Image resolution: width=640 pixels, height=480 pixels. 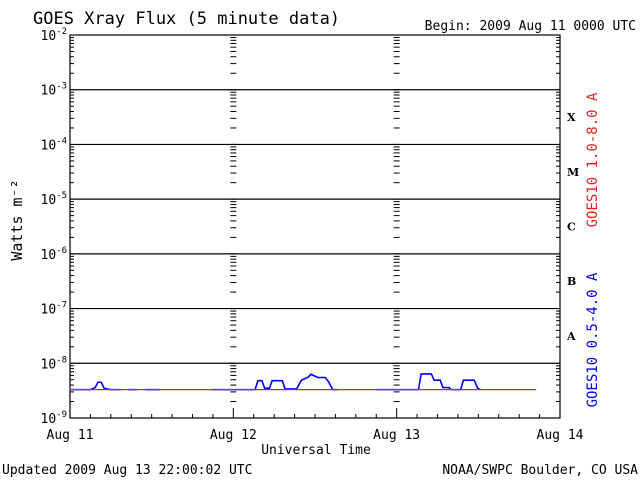 What do you see at coordinates (186, 19) in the screenshot?
I see `chart-title: GOES Xray Flux (5 minute data)` at bounding box center [186, 19].